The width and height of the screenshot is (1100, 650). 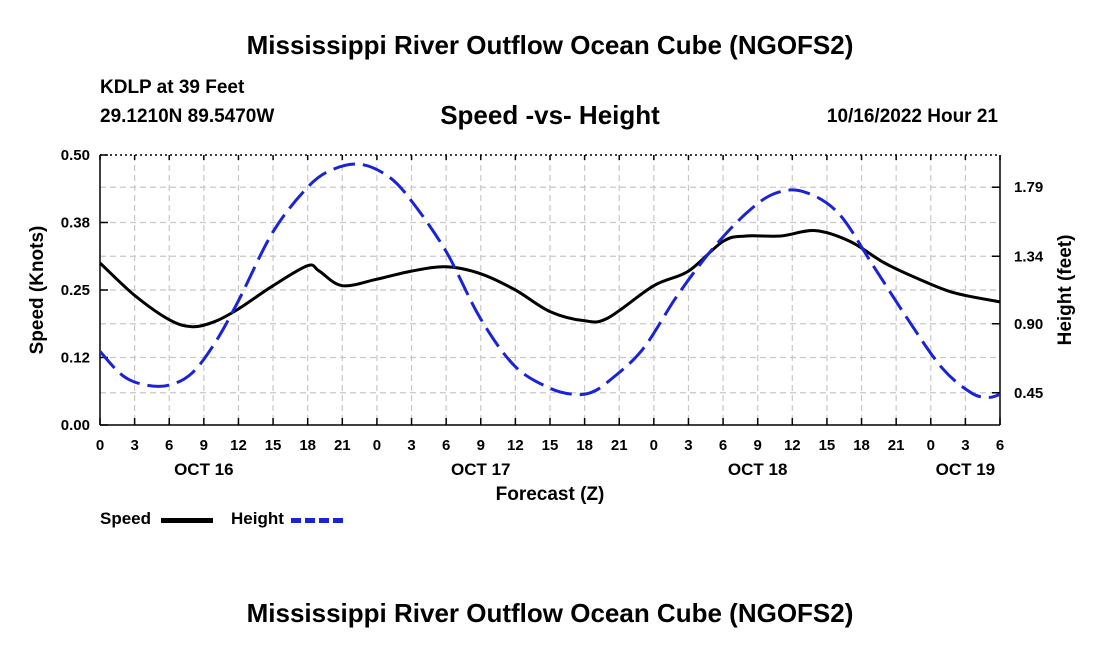 What do you see at coordinates (1028, 324) in the screenshot?
I see `y2-tick-label: 0.90` at bounding box center [1028, 324].